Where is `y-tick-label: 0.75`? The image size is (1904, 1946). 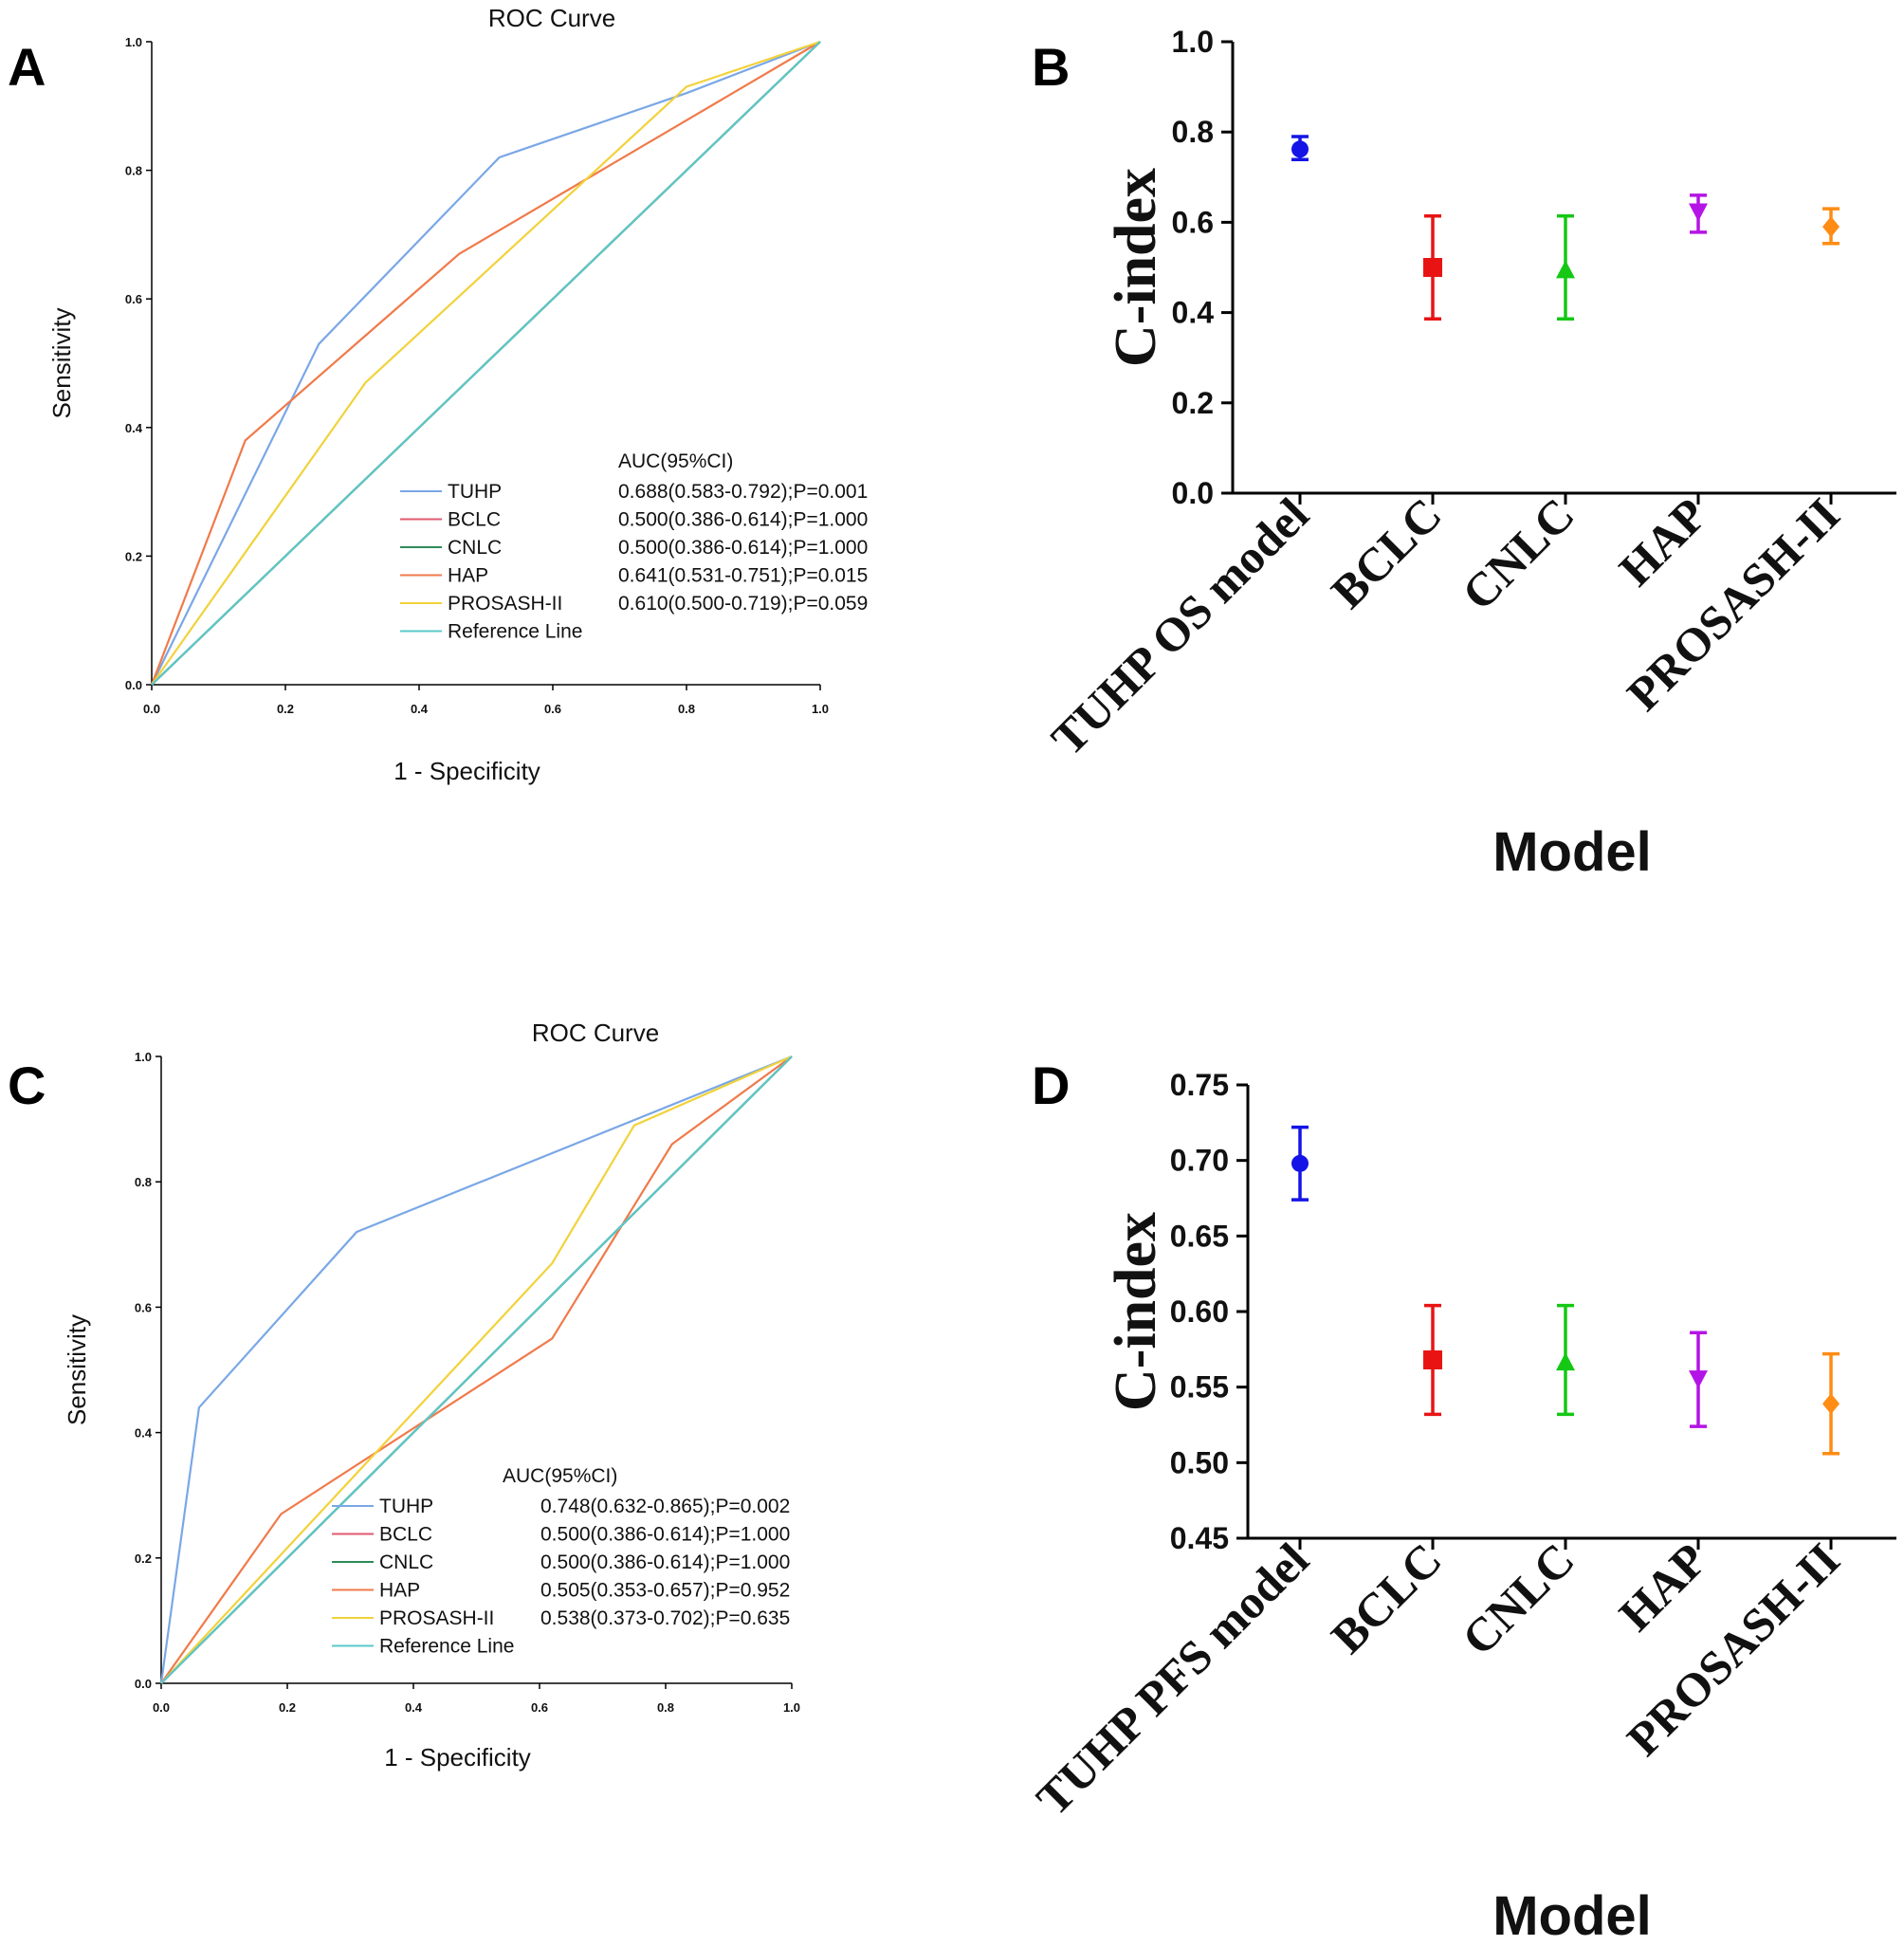 y-tick-label: 0.75 is located at coordinates (1200, 1085).